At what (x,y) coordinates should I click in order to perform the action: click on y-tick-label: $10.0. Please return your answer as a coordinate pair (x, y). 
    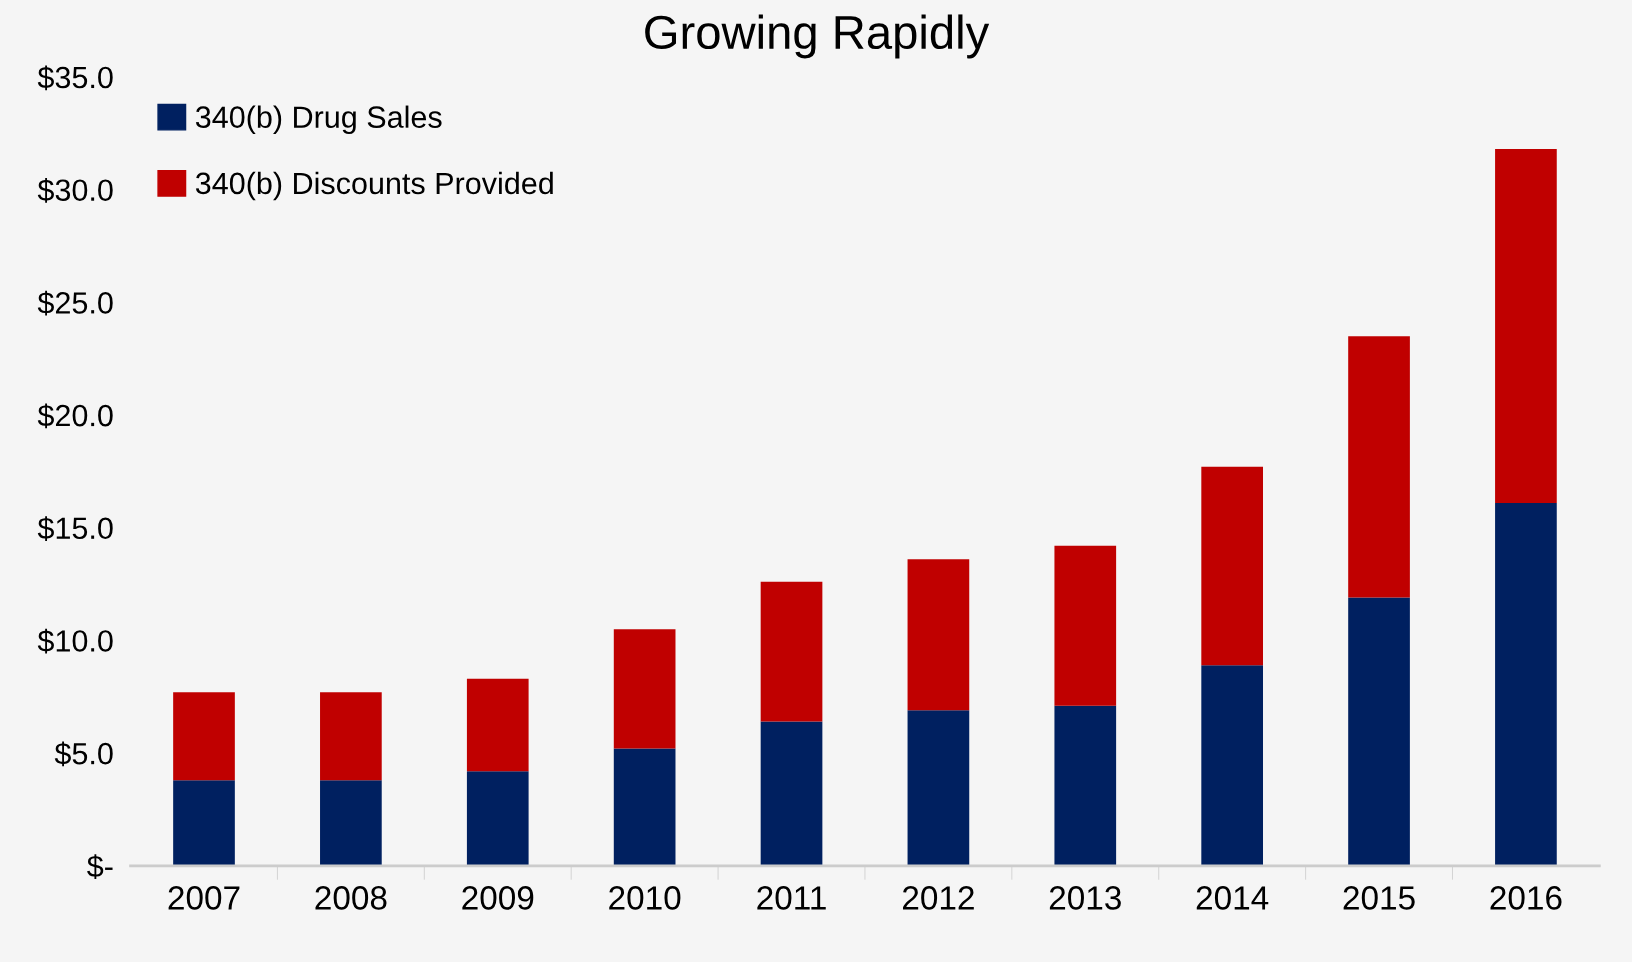
    Looking at the image, I should click on (75, 641).